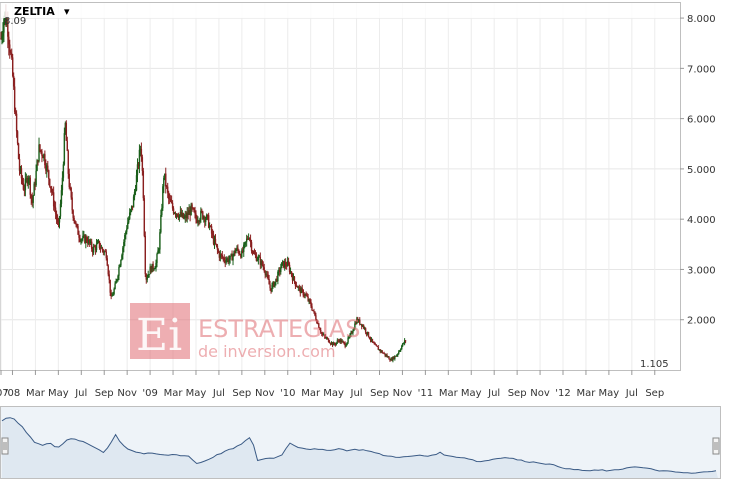  I want to click on min-price-label: 1.105, so click(654, 364).